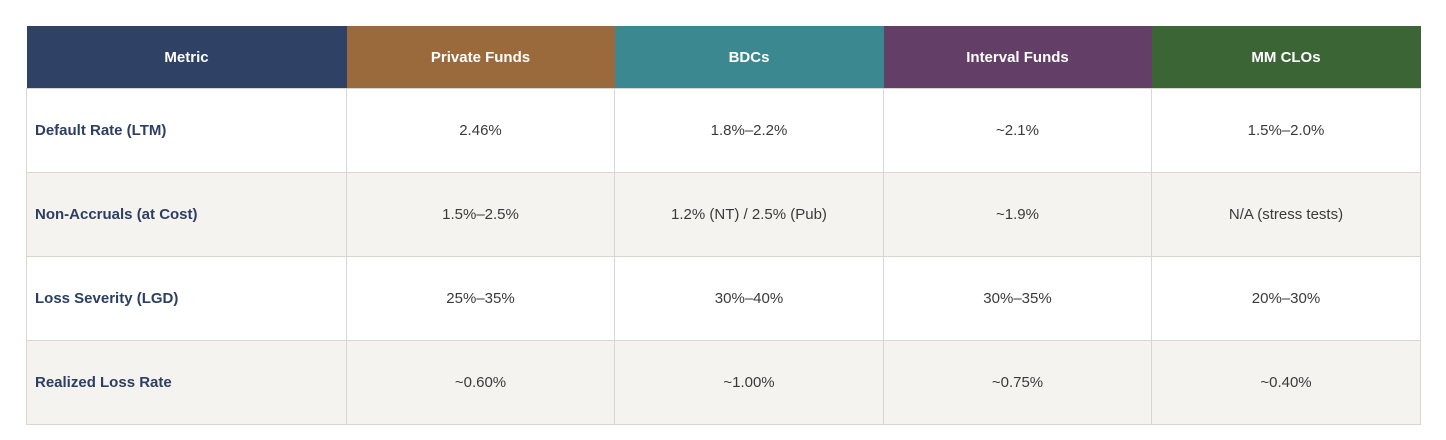 The height and width of the screenshot is (440, 1446). What do you see at coordinates (480, 298) in the screenshot?
I see `table-cell: 25%–35%` at bounding box center [480, 298].